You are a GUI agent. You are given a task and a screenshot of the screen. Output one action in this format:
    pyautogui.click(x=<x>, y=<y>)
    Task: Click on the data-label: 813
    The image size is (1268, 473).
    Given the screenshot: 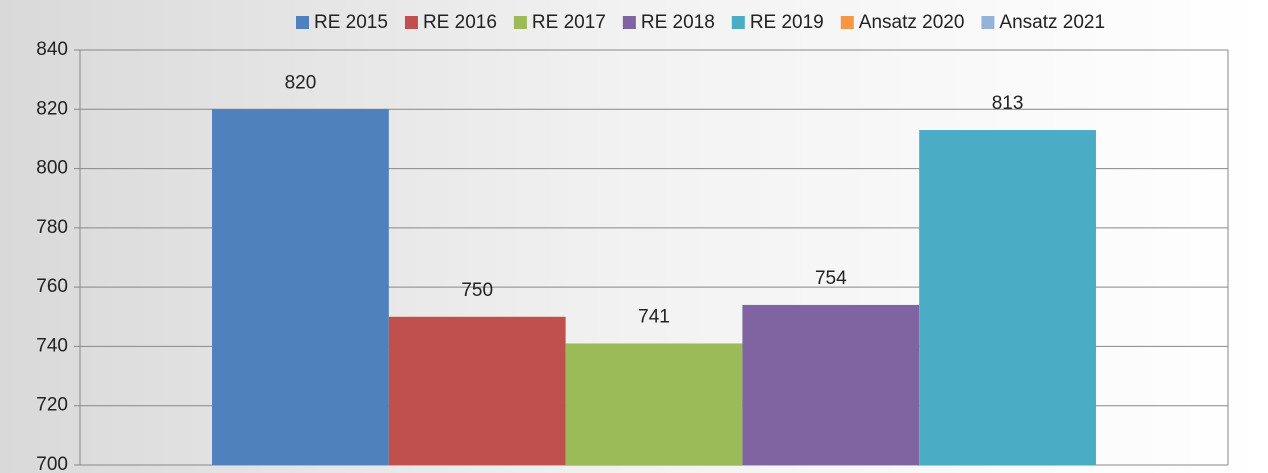 What is the action you would take?
    pyautogui.click(x=1008, y=103)
    